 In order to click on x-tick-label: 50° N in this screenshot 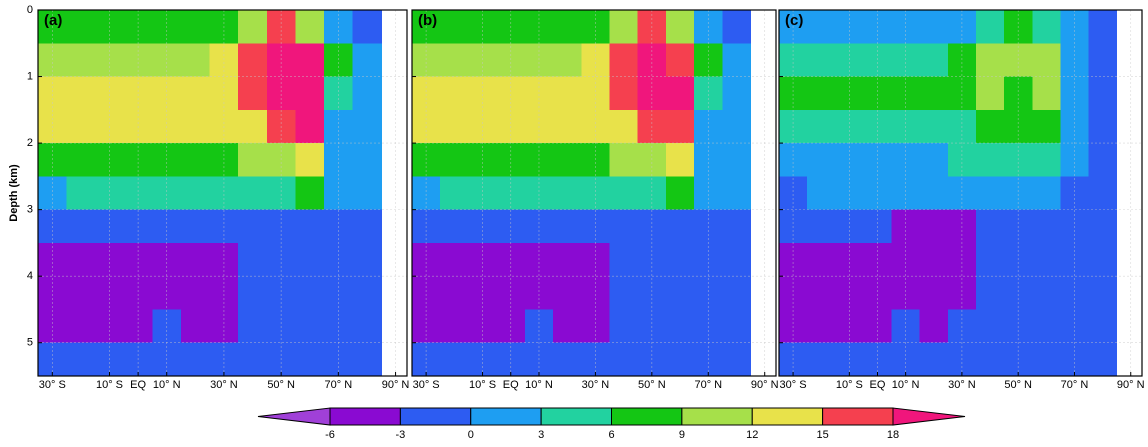, I will do `click(281, 385)`.